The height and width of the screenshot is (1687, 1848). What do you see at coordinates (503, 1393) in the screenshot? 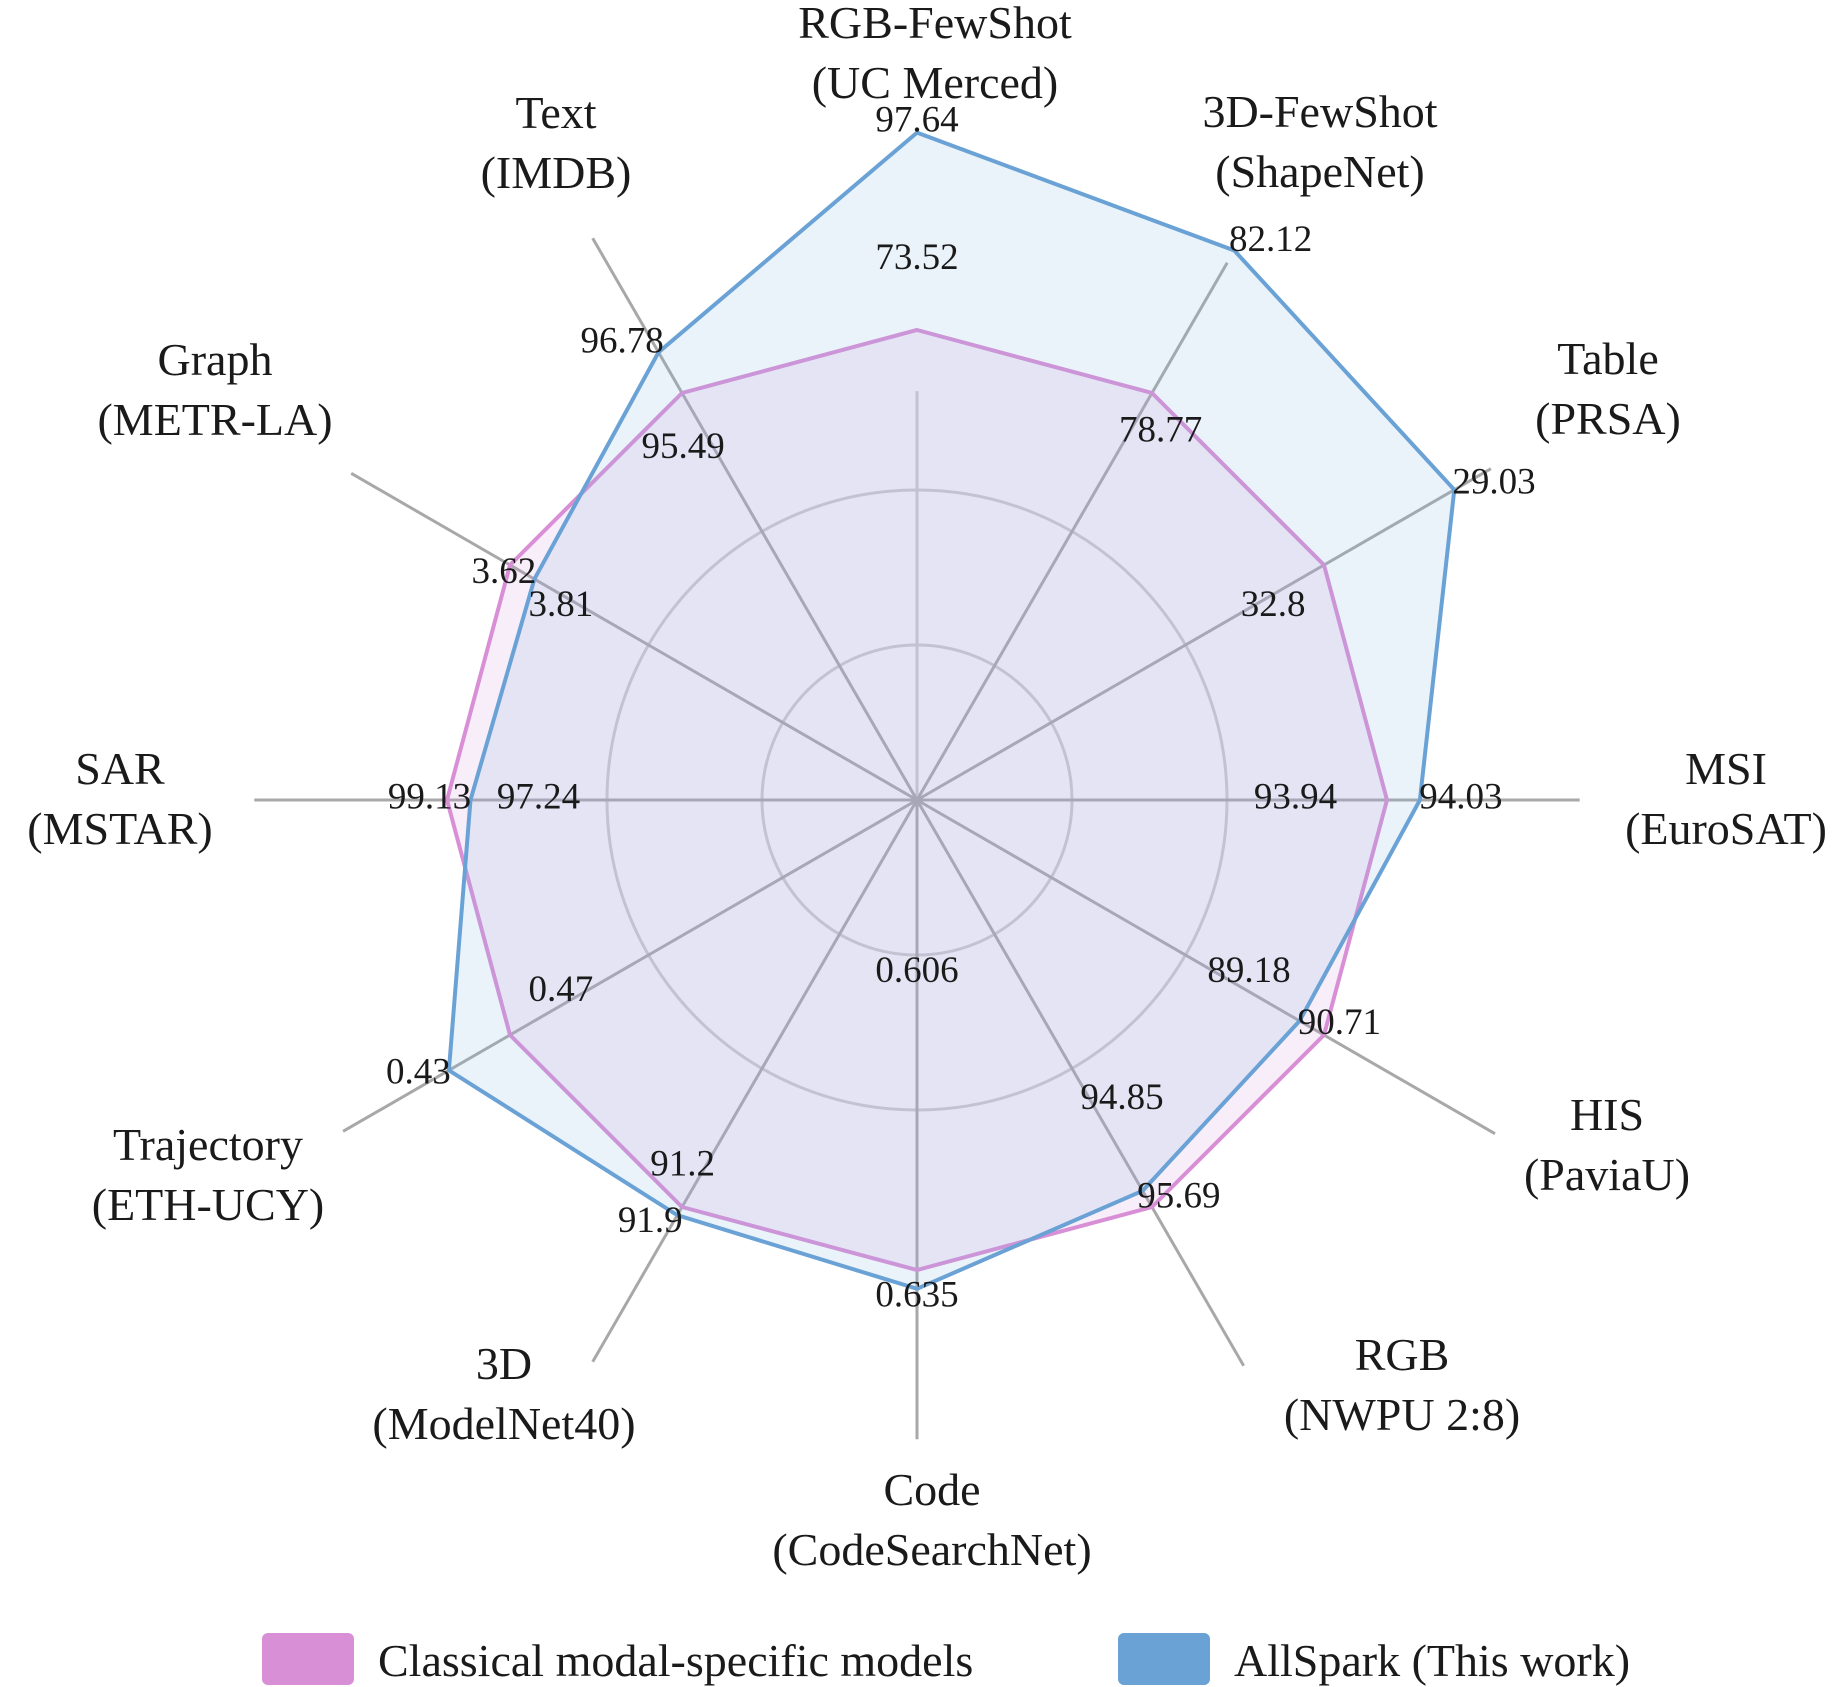
I see `axis-label-3d: 3D (ModelNet40)` at bounding box center [503, 1393].